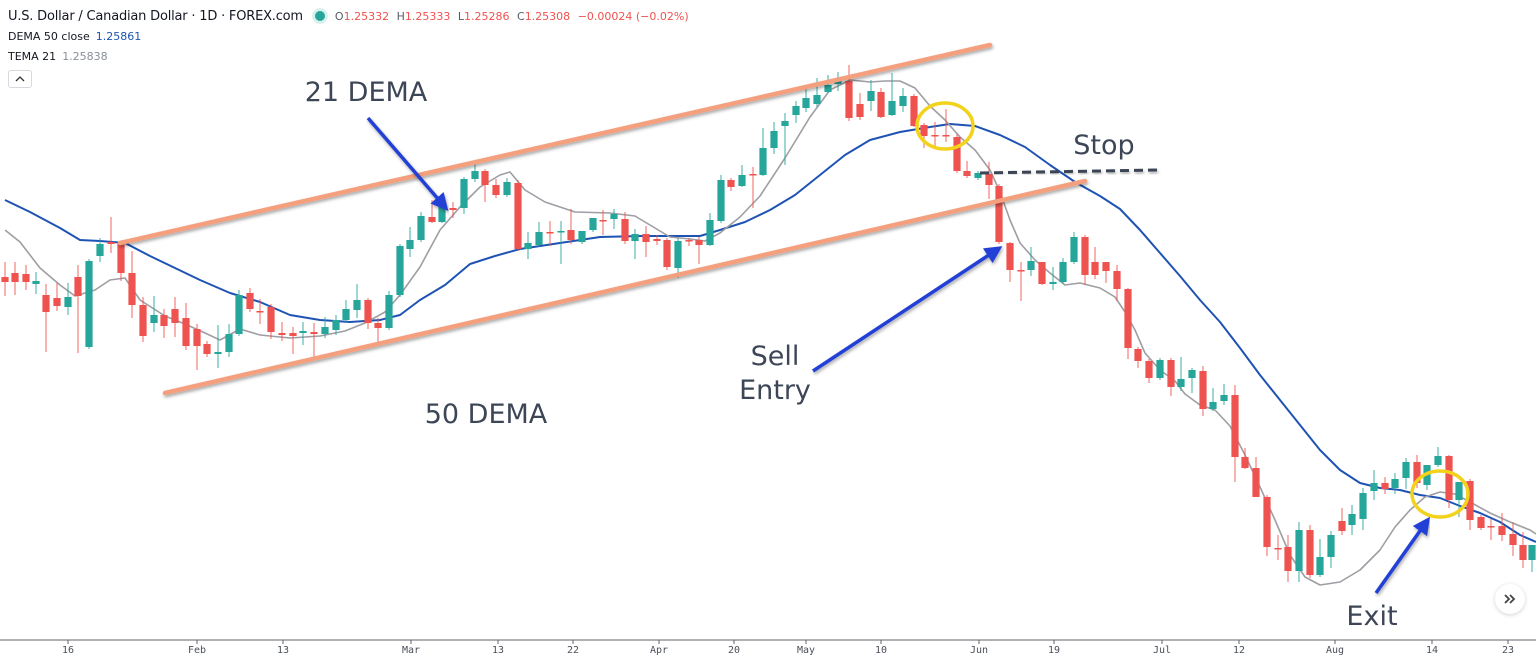  I want to click on indicator-name: TEMA 21, so click(32, 56).